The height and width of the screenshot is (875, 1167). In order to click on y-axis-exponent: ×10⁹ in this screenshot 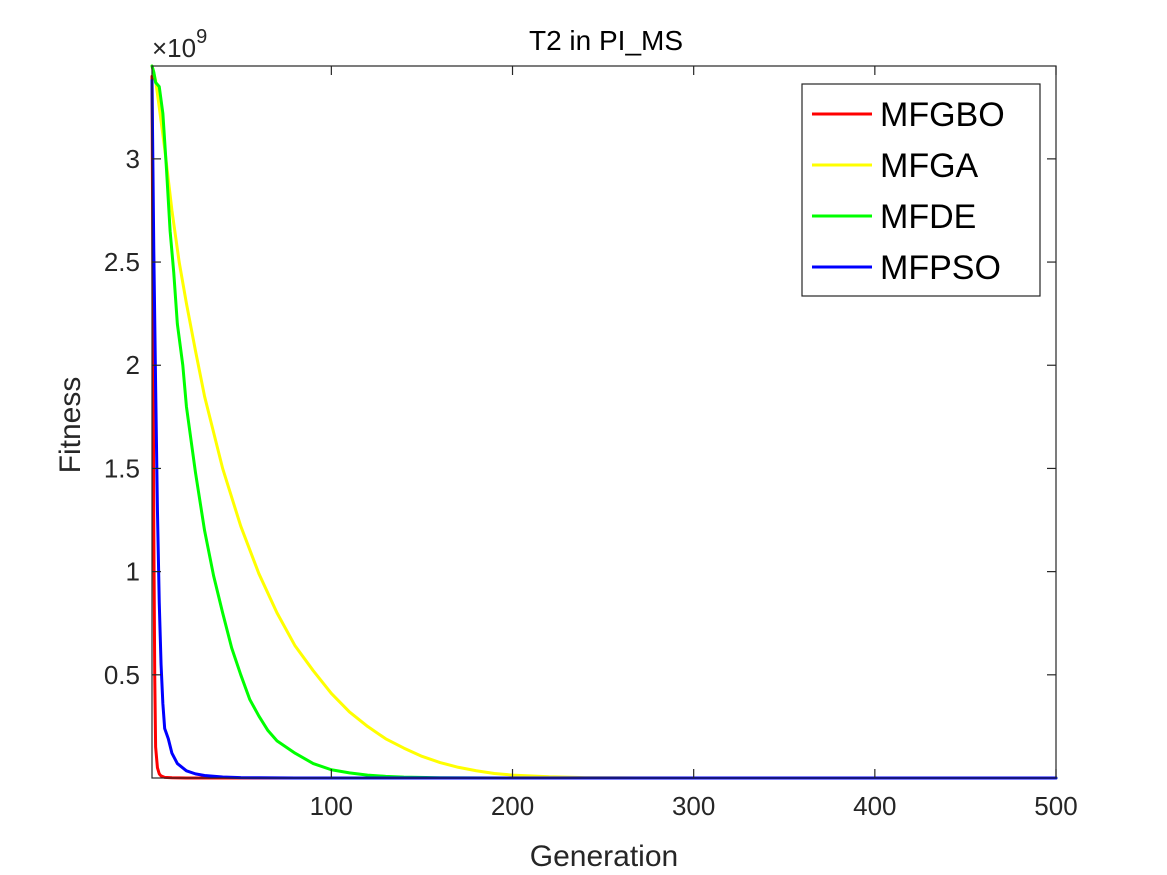, I will do `click(179, 44)`.